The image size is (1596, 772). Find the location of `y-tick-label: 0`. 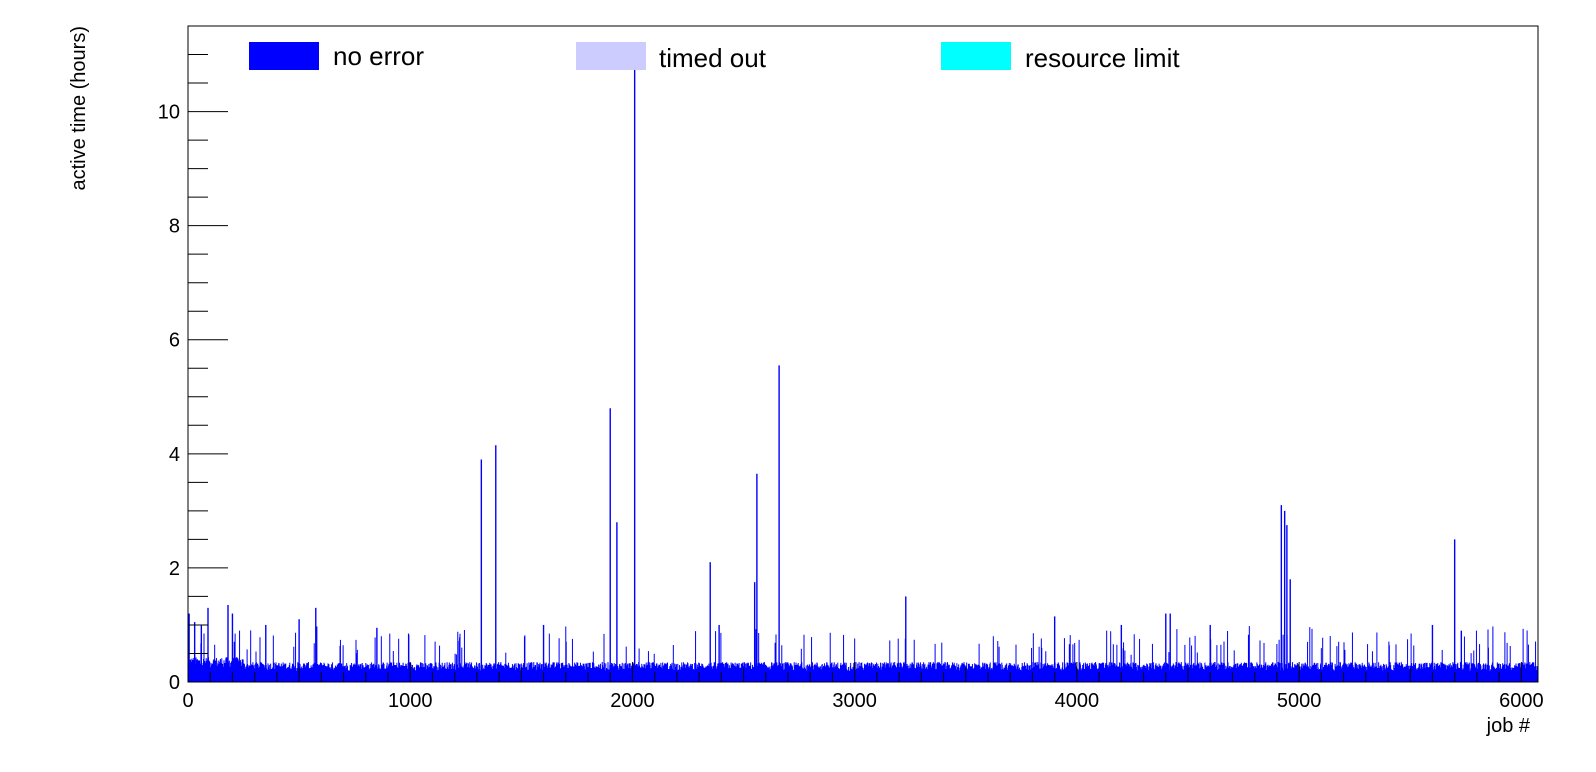

y-tick-label: 0 is located at coordinates (174, 683).